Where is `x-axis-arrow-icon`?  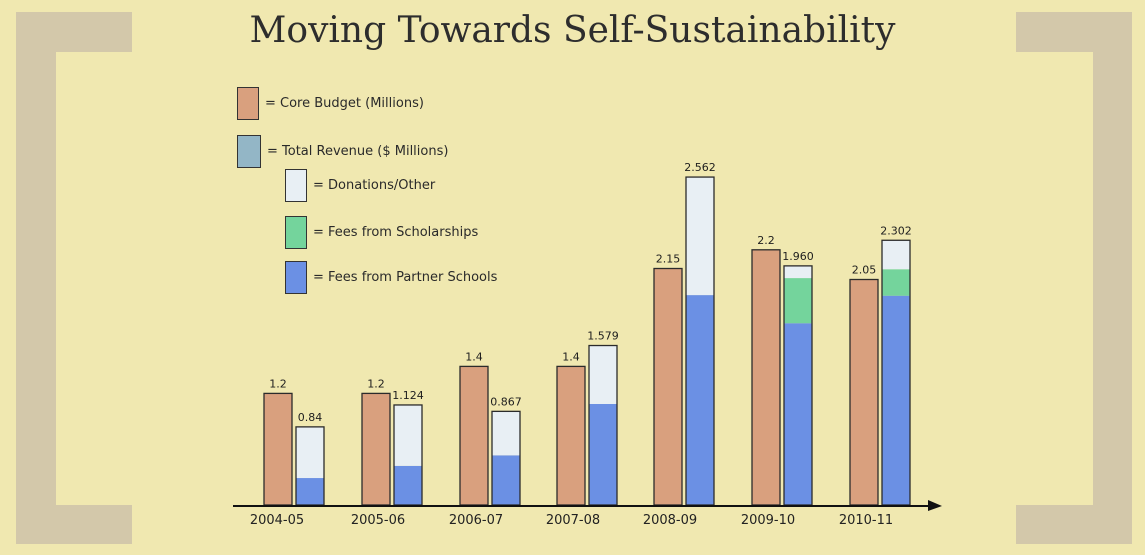 x-axis-arrow-icon is located at coordinates (935, 505).